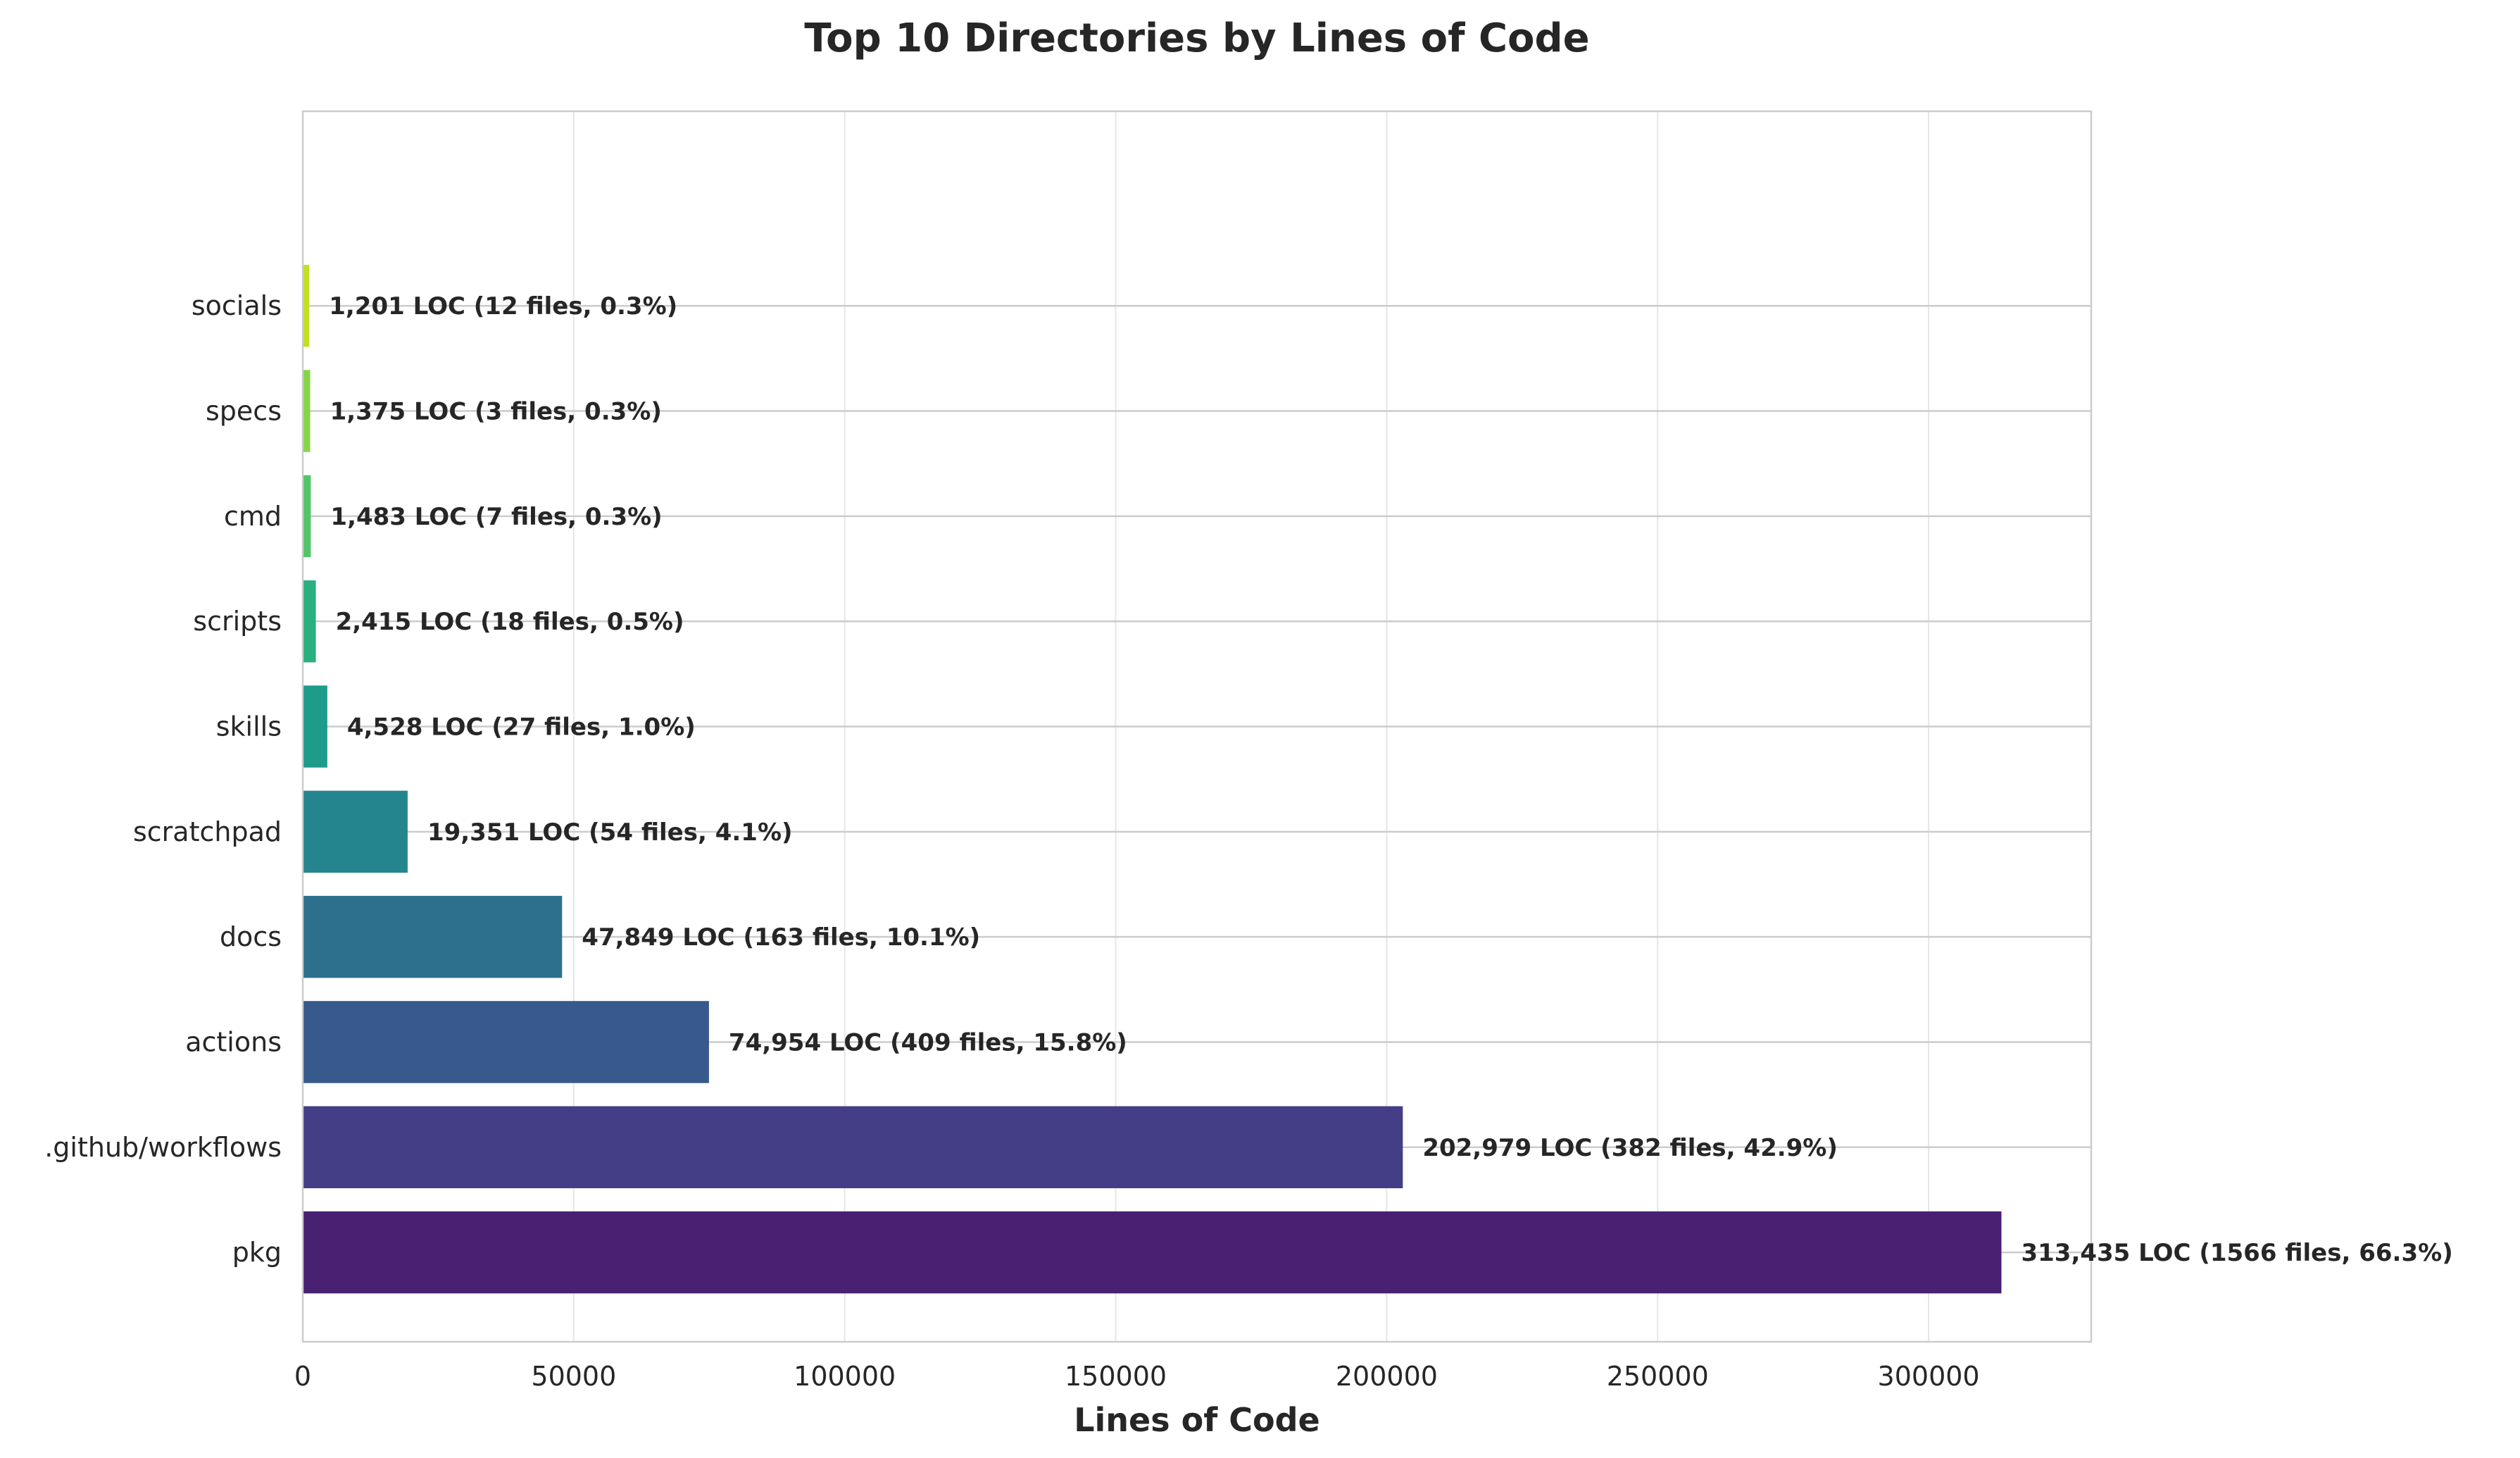  Describe the element at coordinates (496, 412) in the screenshot. I see `data-label: 1,375 LOC (3 files, 0.3%)` at that location.